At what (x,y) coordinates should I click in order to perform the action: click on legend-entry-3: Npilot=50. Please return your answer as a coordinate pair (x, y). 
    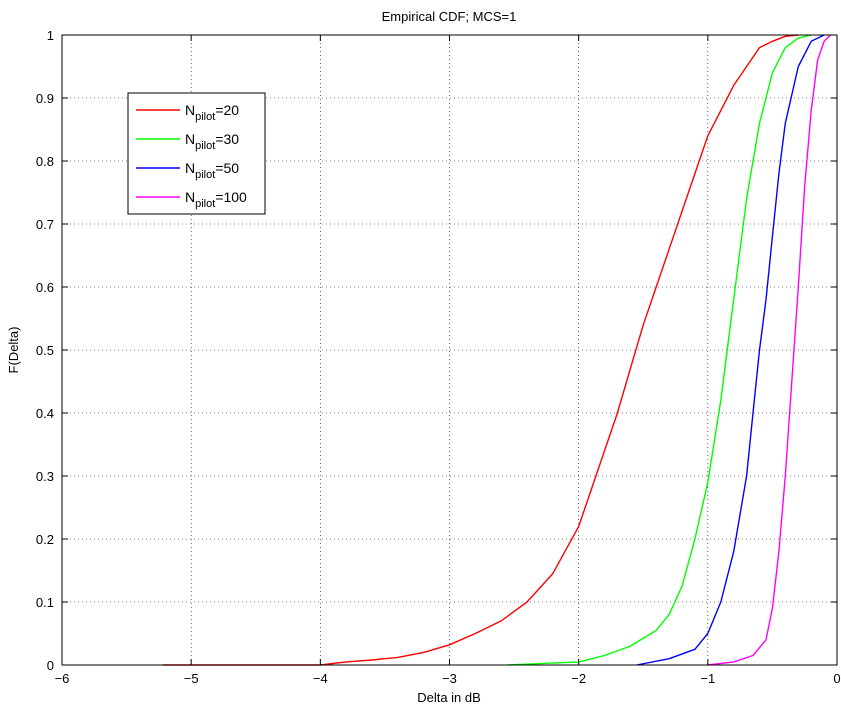
    Looking at the image, I should click on (212, 170).